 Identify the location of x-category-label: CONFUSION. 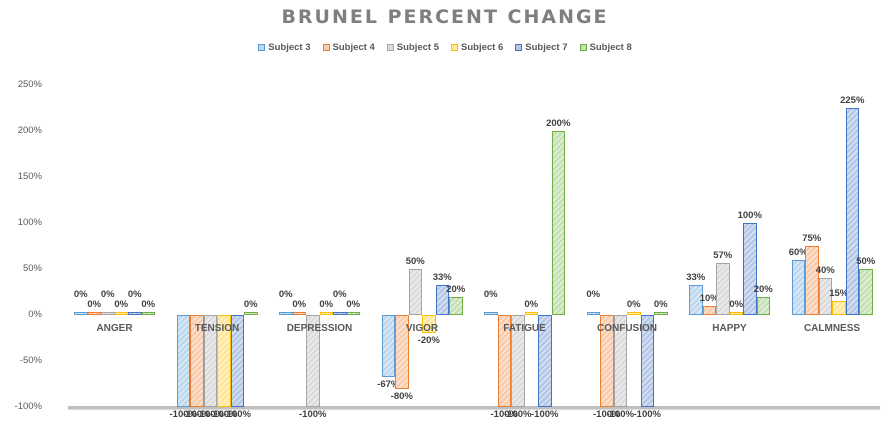
(627, 328).